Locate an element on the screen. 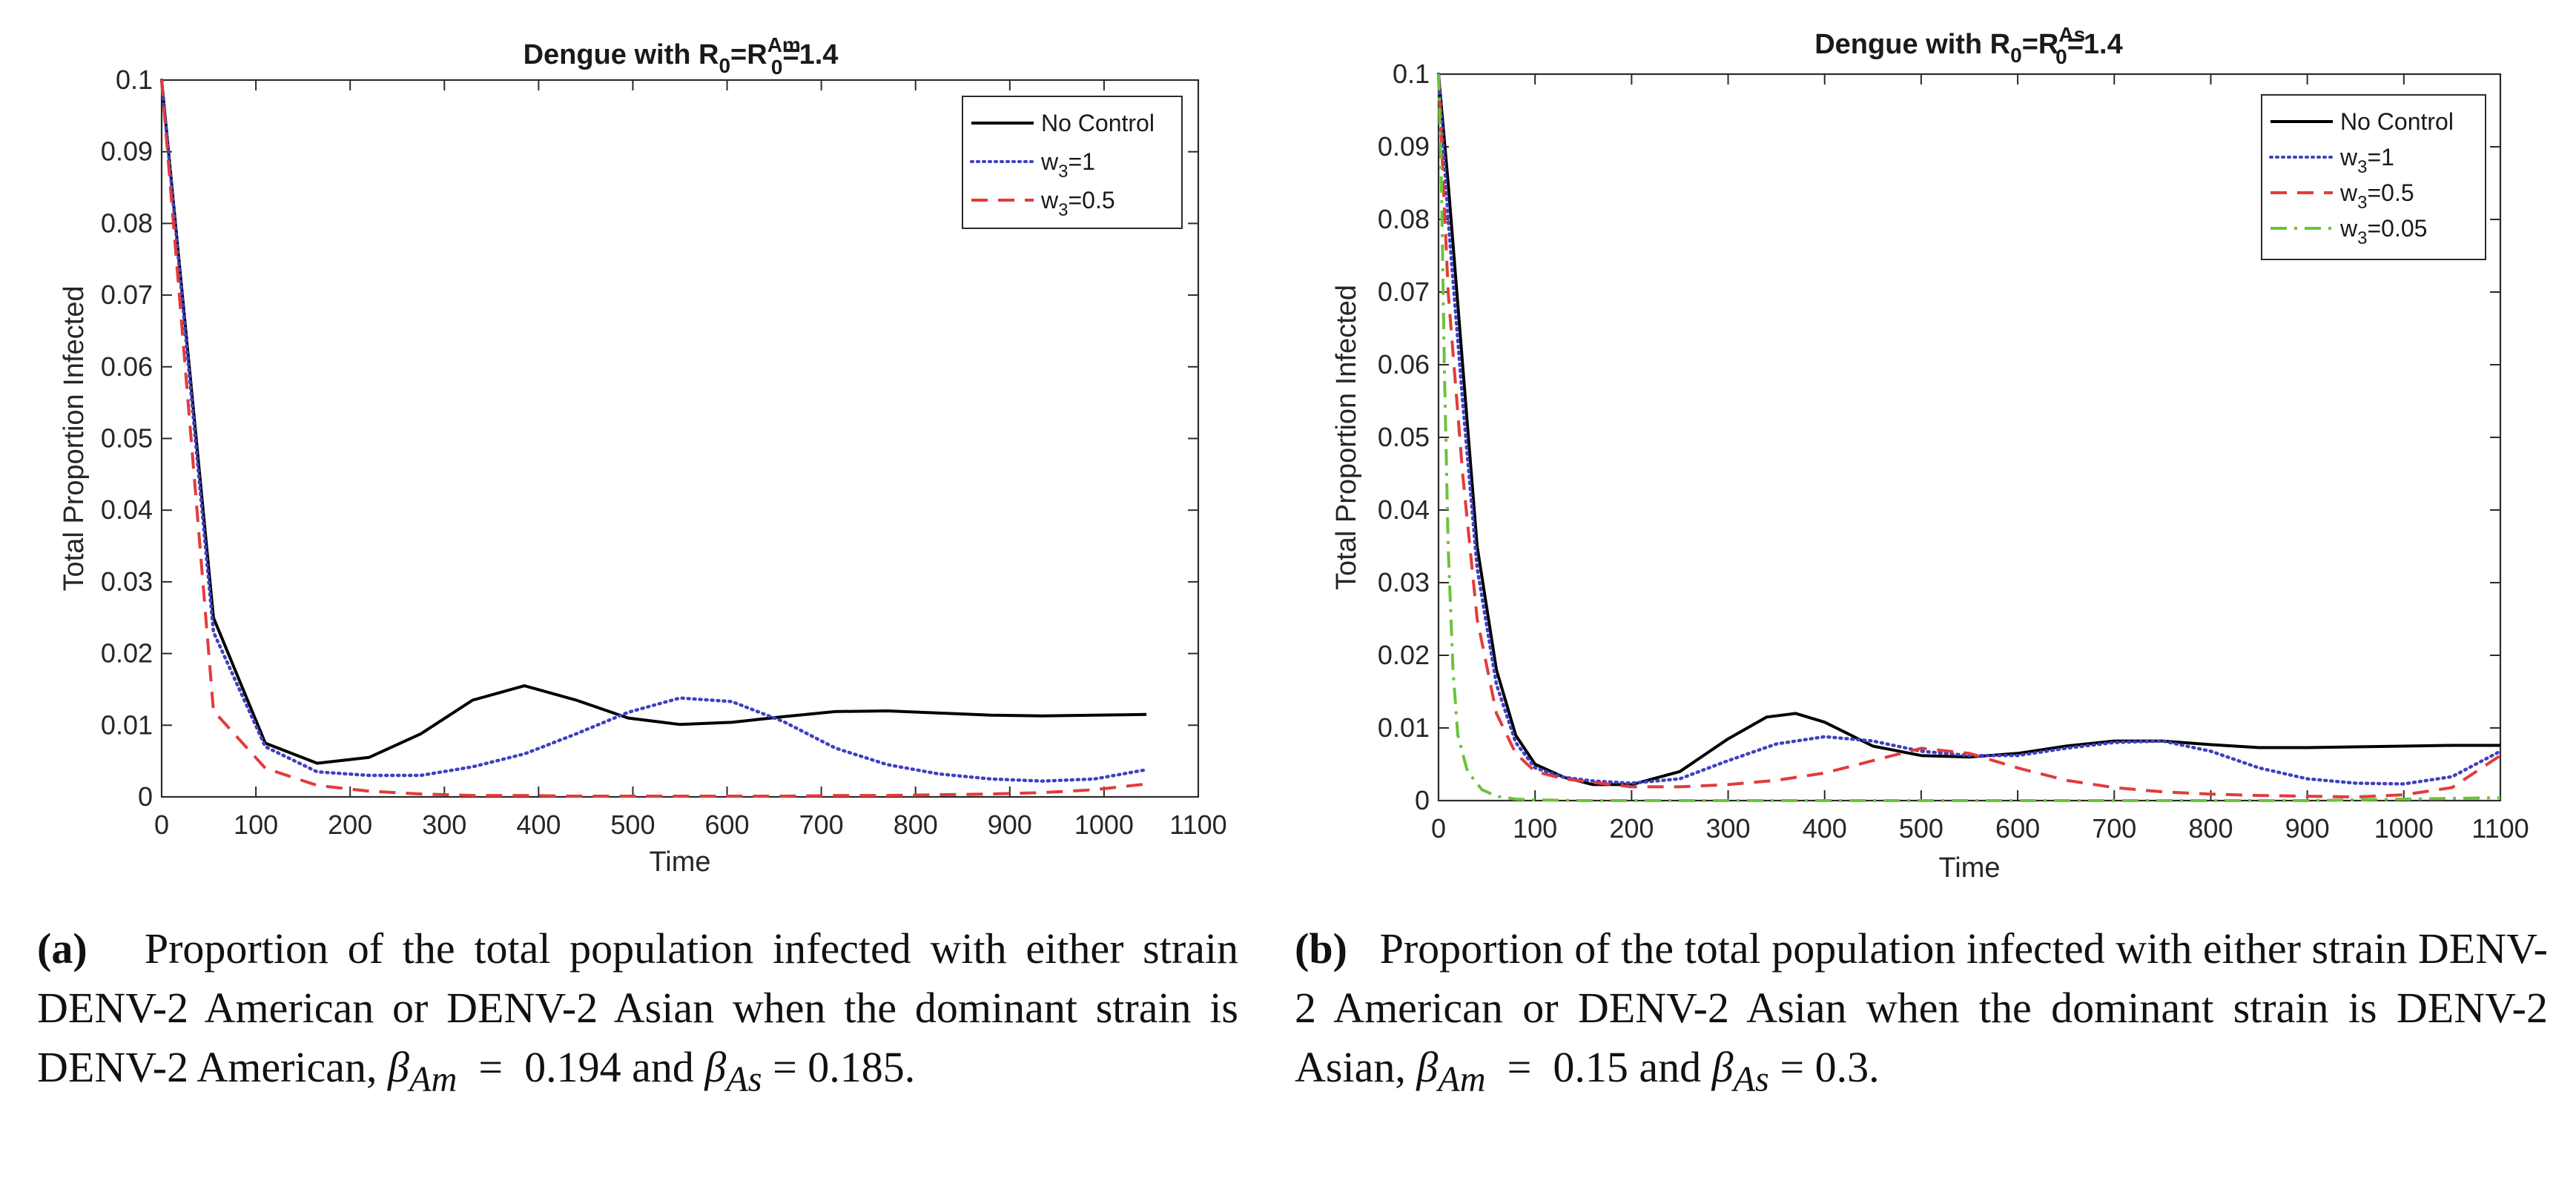 The image size is (2576, 1192). caption-a-beta-as-symbol: β is located at coordinates (715, 1067).